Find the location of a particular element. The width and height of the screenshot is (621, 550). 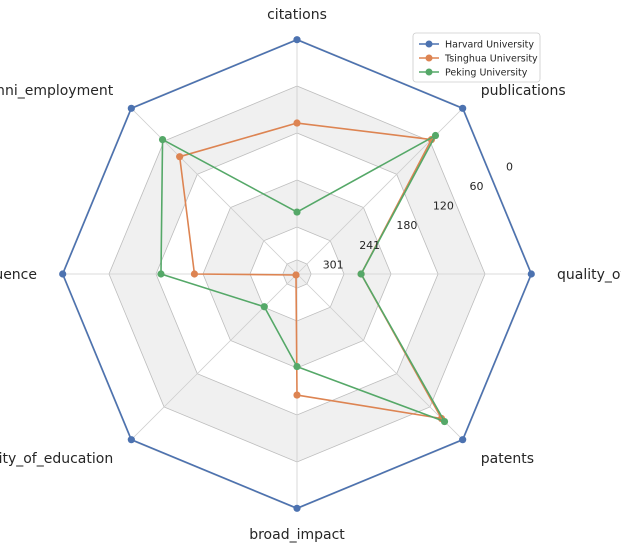

radial-tick-label: 241 is located at coordinates (369, 245).